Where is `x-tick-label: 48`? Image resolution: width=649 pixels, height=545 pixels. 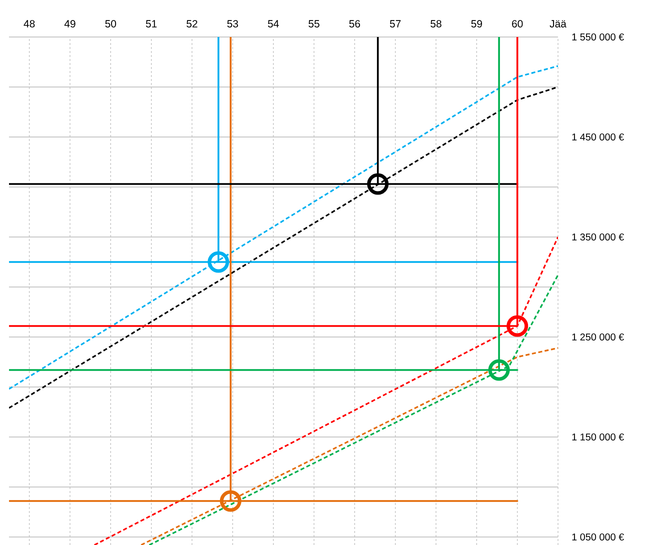
x-tick-label: 48 is located at coordinates (29, 24).